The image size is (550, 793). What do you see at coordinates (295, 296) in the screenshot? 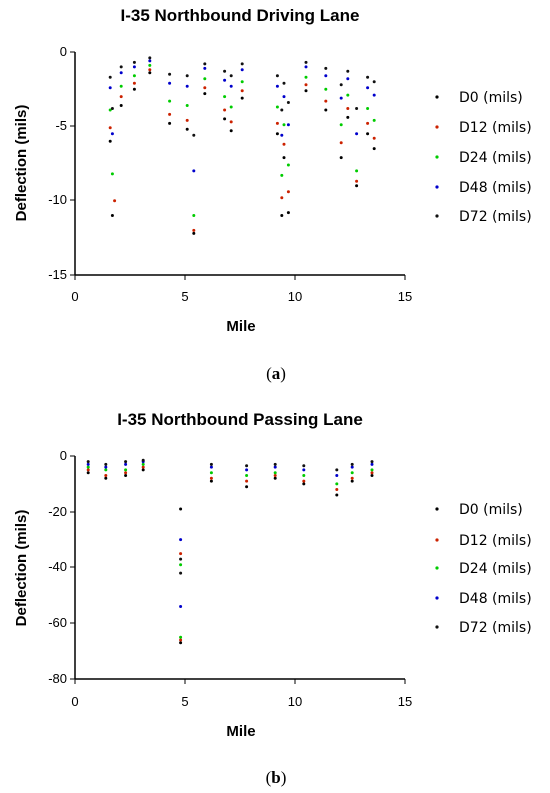
I see `chart-a-x-tick-label: 10` at bounding box center [295, 296].